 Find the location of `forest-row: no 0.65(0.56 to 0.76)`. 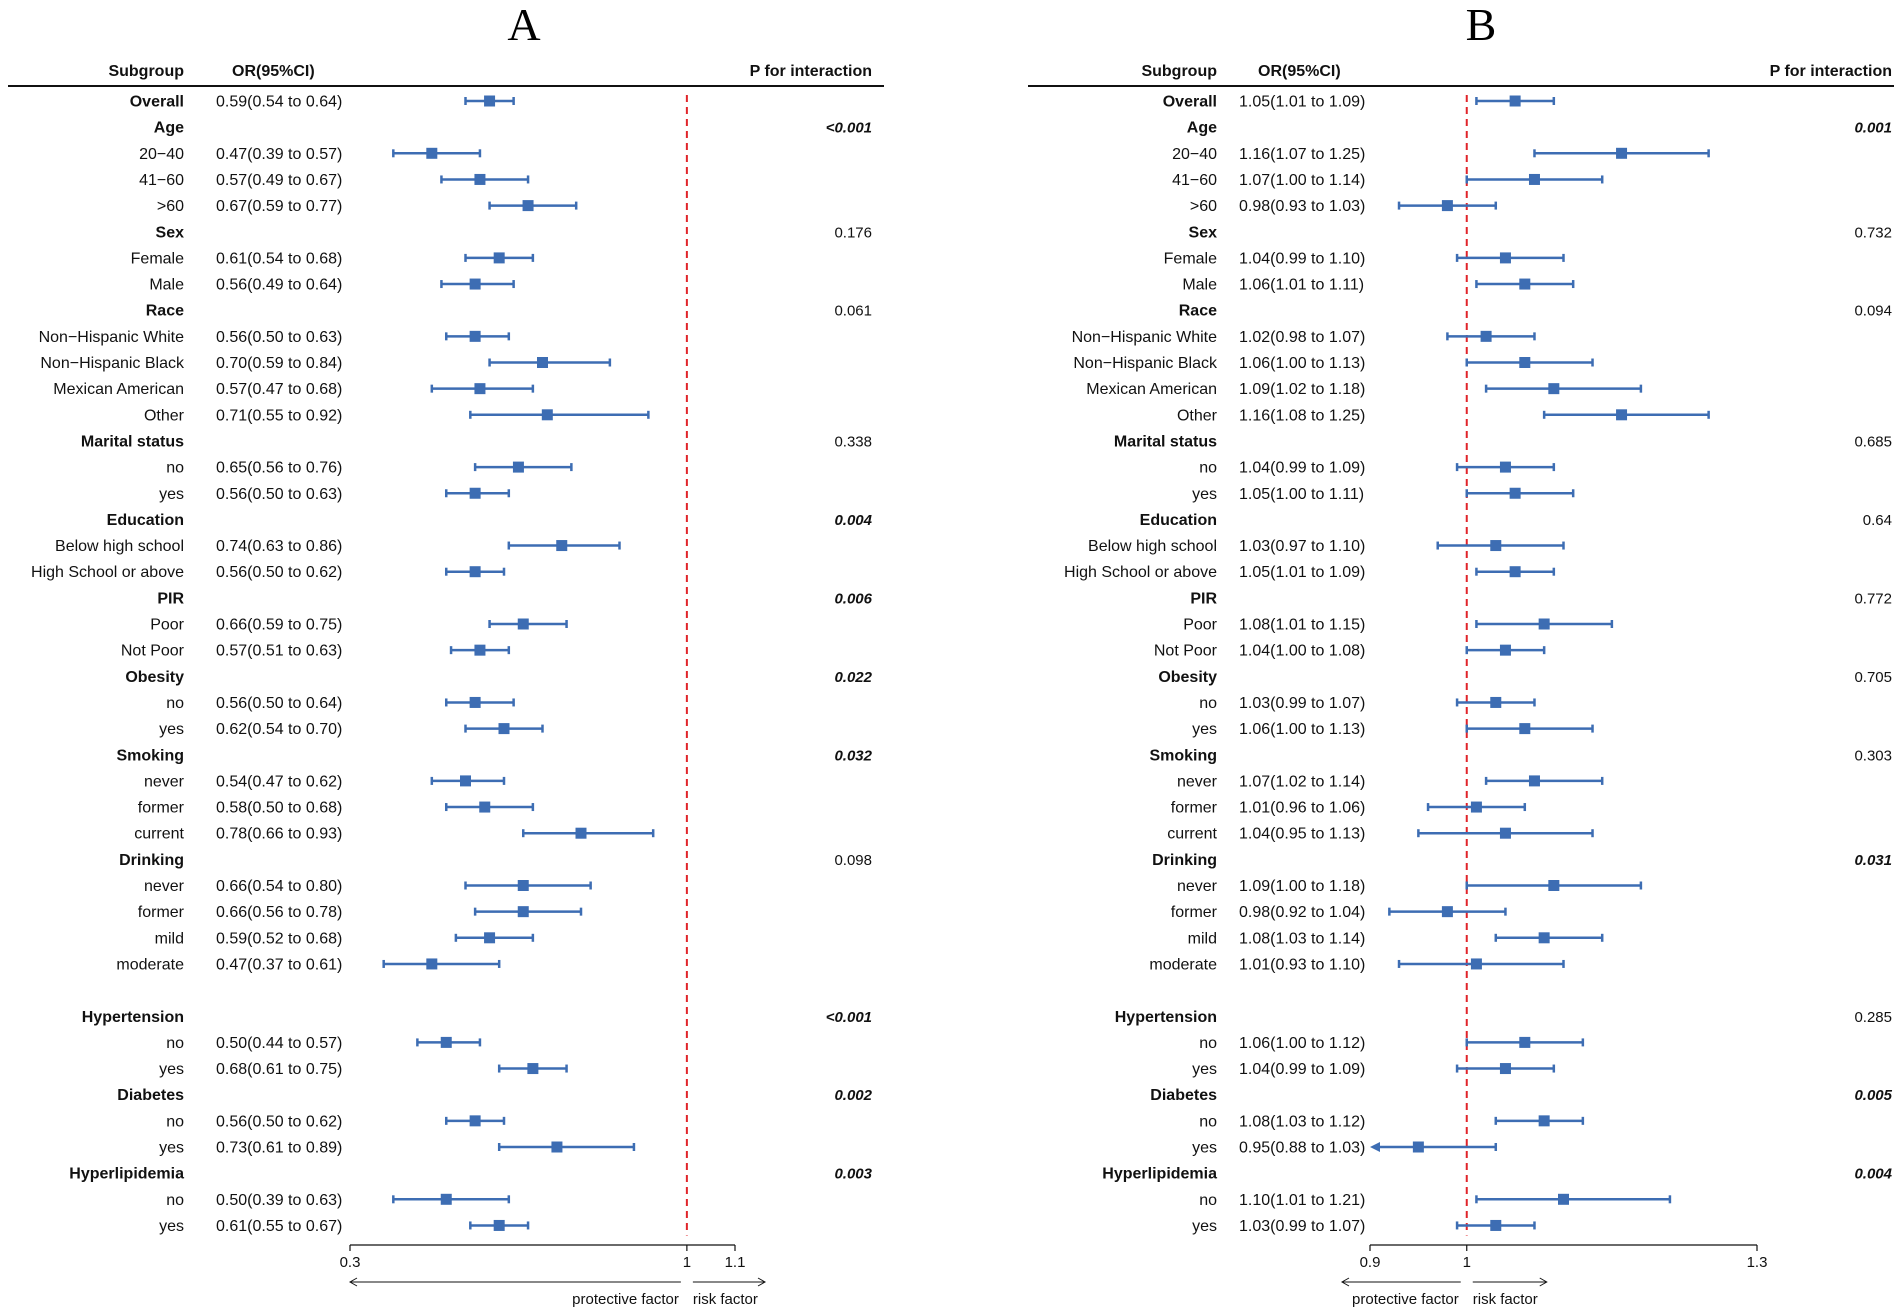

forest-row: no 0.65(0.56 to 0.76) is located at coordinates (369, 468).